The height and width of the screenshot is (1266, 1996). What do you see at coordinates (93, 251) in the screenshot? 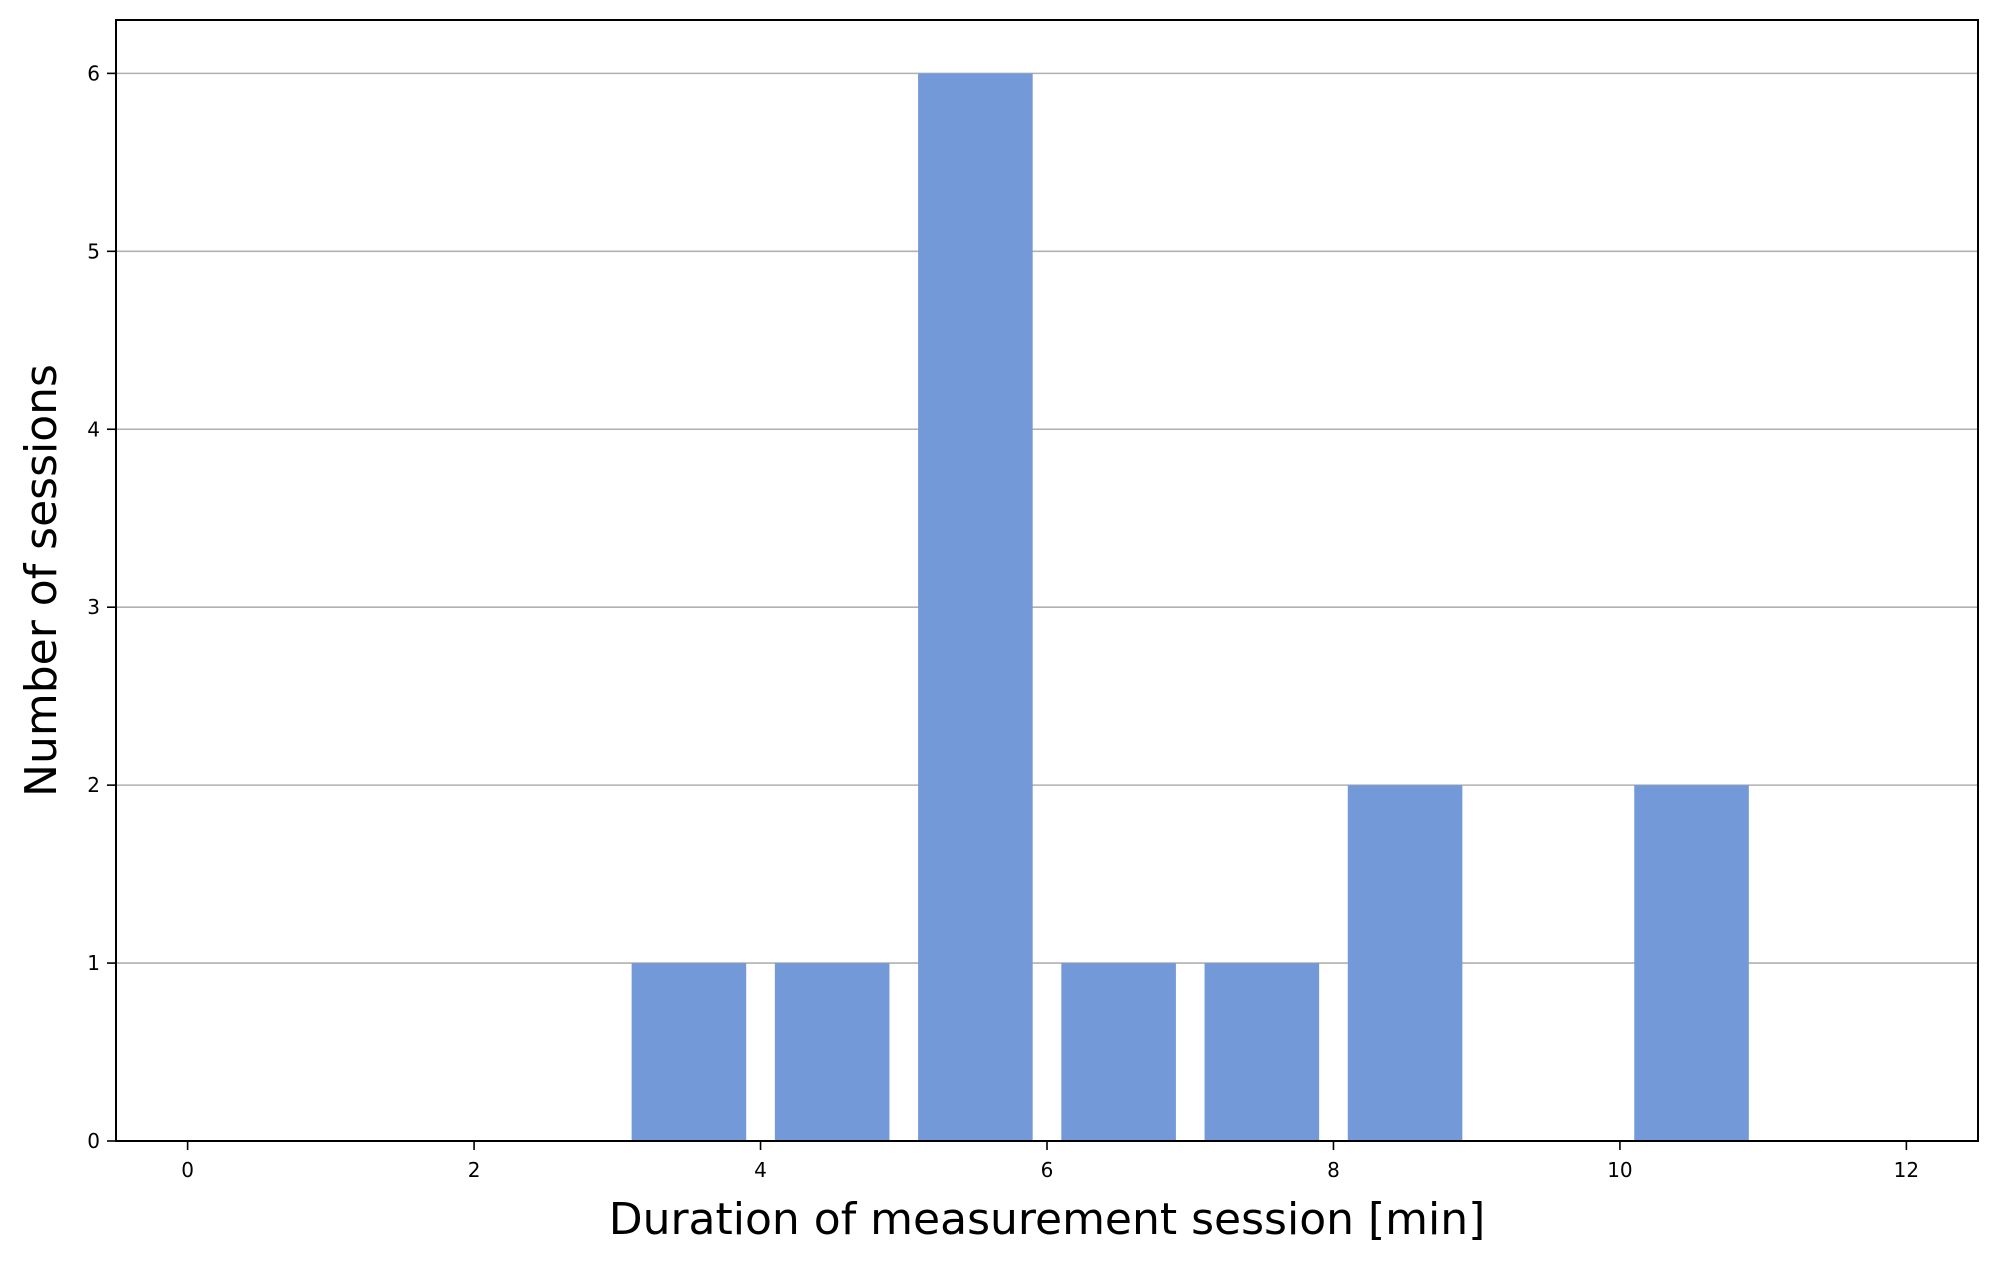
I see `y-tick-label: 5` at bounding box center [93, 251].